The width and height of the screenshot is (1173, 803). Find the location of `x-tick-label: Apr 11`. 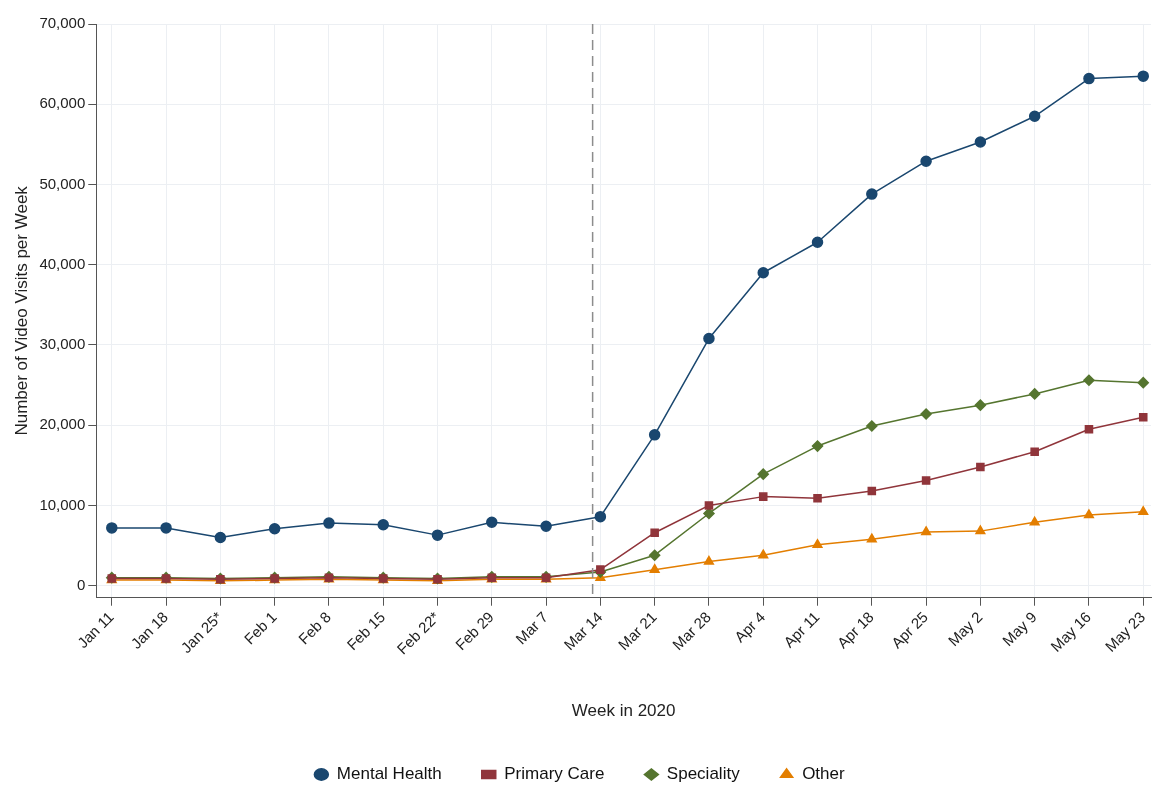

x-tick-label: Apr 11 is located at coordinates (801, 629).